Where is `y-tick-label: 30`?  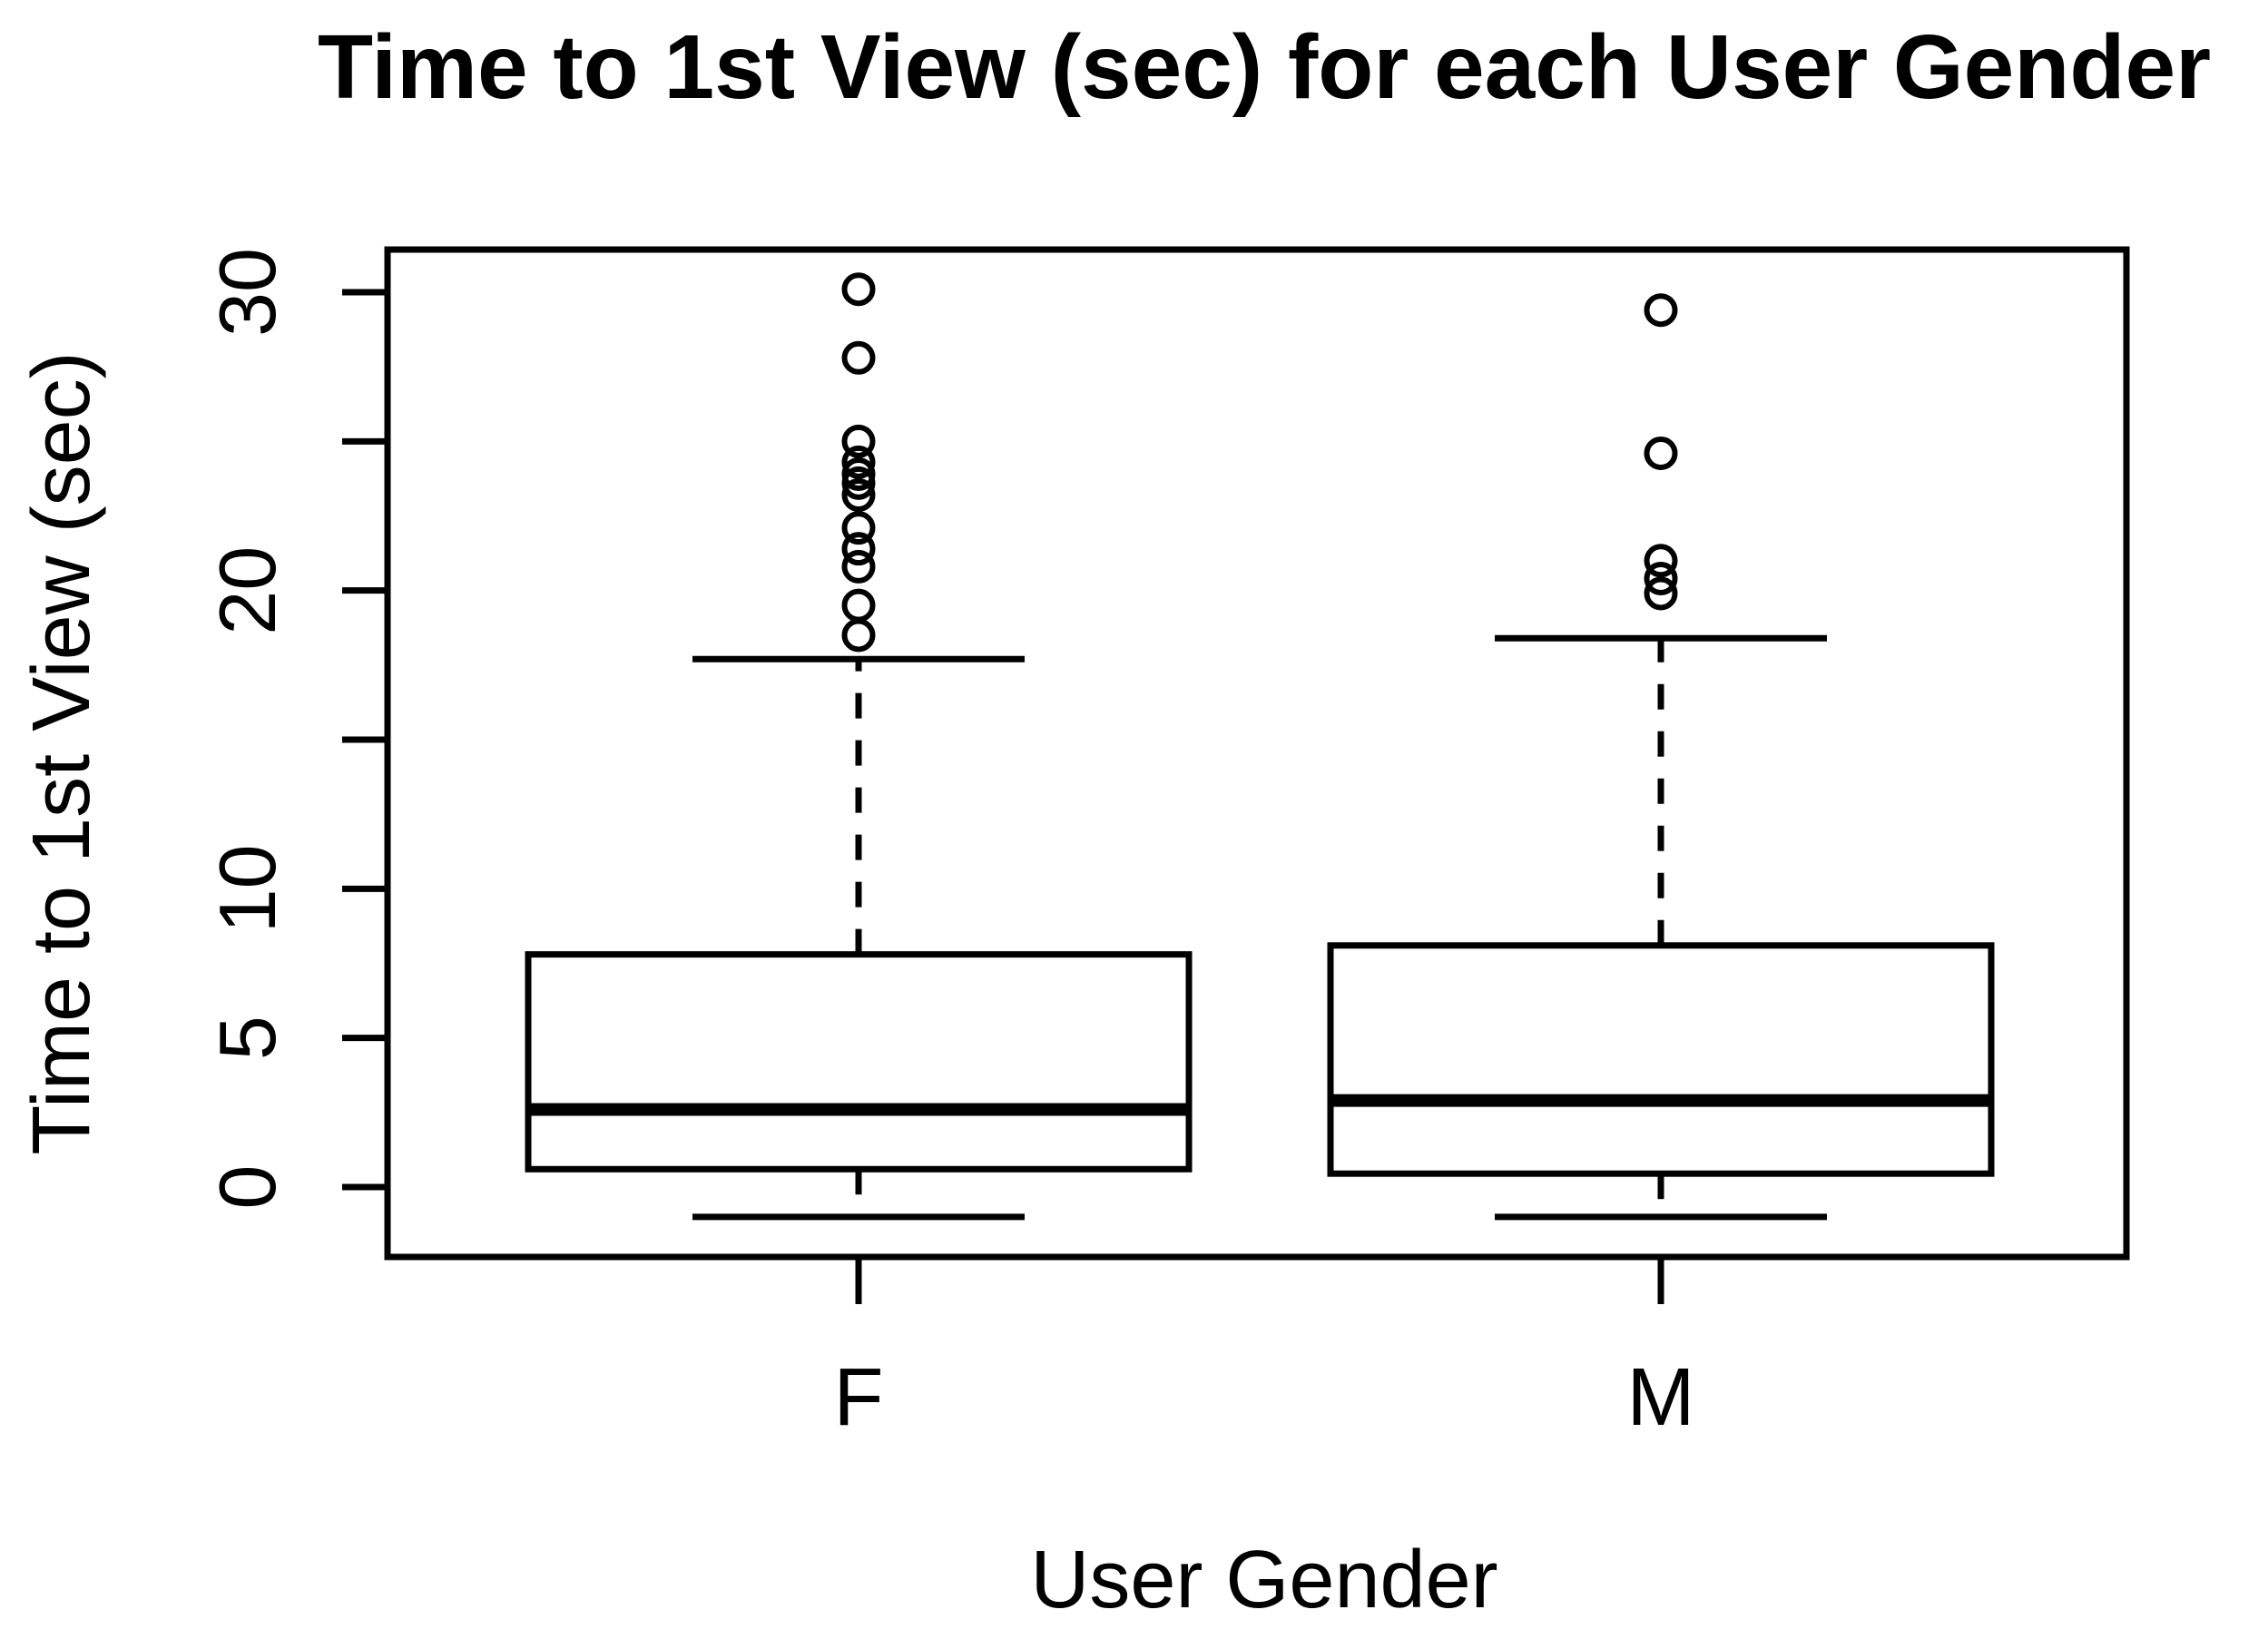
y-tick-label: 30 is located at coordinates (247, 292).